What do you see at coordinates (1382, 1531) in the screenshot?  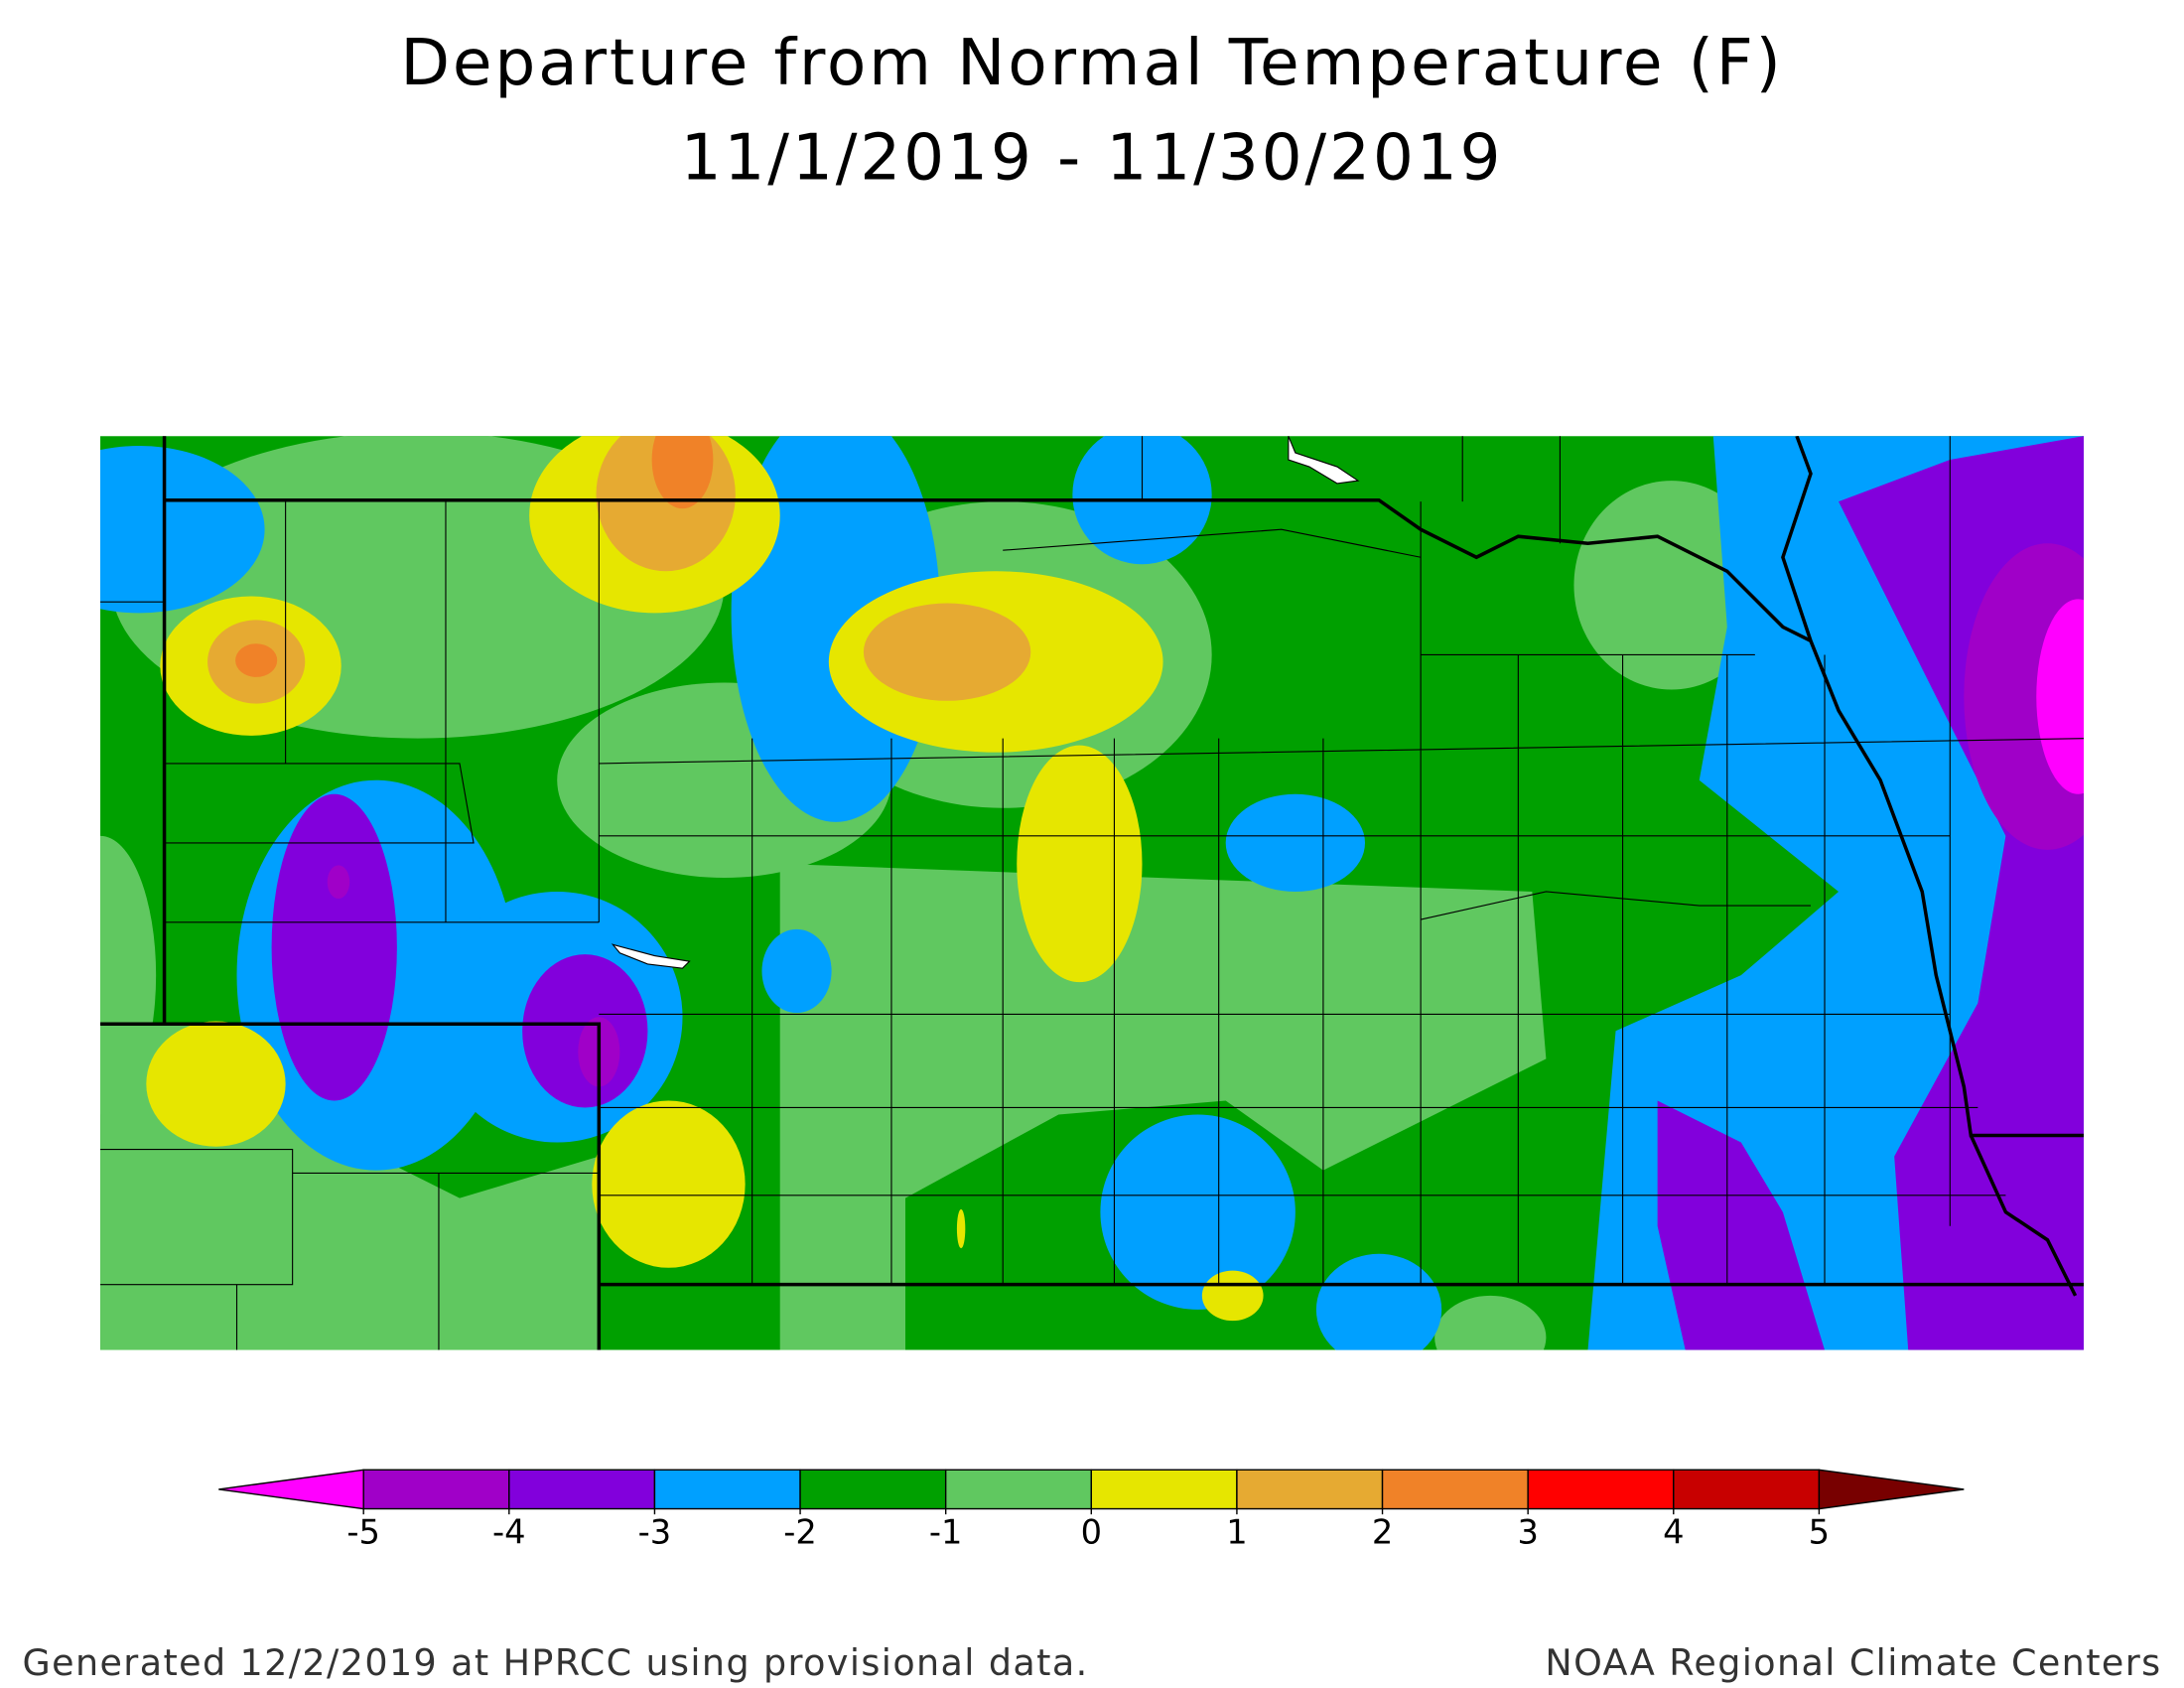 I see `colorbar-tick-label: 2` at bounding box center [1382, 1531].